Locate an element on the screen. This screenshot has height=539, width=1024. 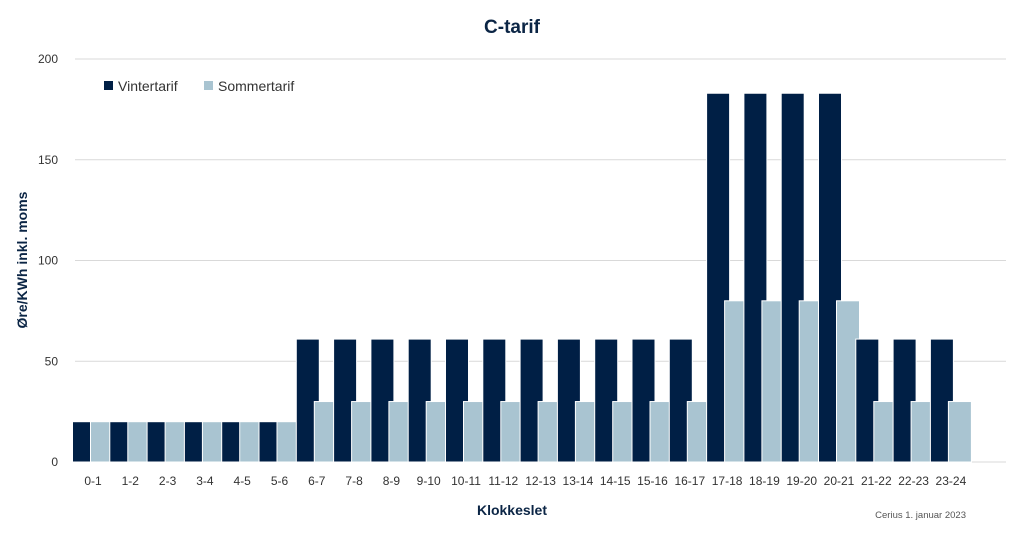
legend: Vintertarif Sommertarif is located at coordinates (199, 86).